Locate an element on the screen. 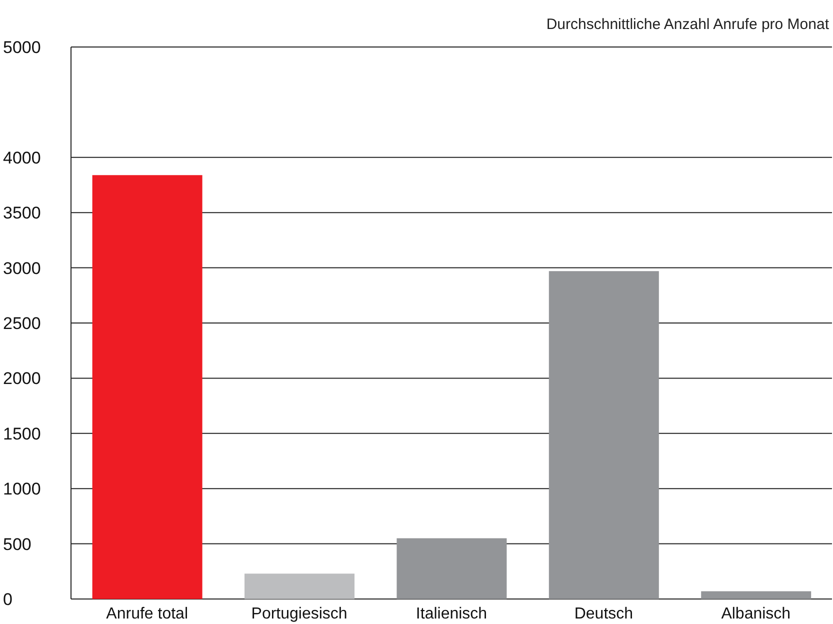 This screenshot has width=833, height=624. y-tick-label: 3000 is located at coordinates (22, 268).